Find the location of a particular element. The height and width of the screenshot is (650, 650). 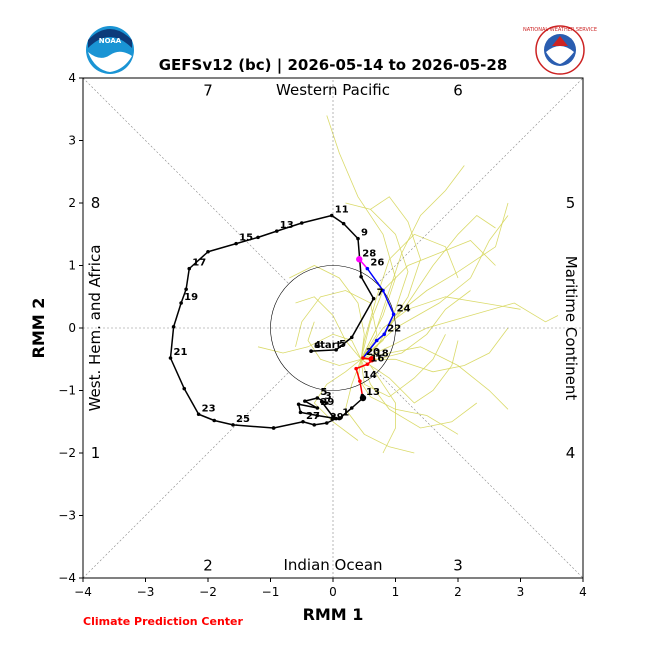

x-tick-label: 3 is located at coordinates (521, 592).